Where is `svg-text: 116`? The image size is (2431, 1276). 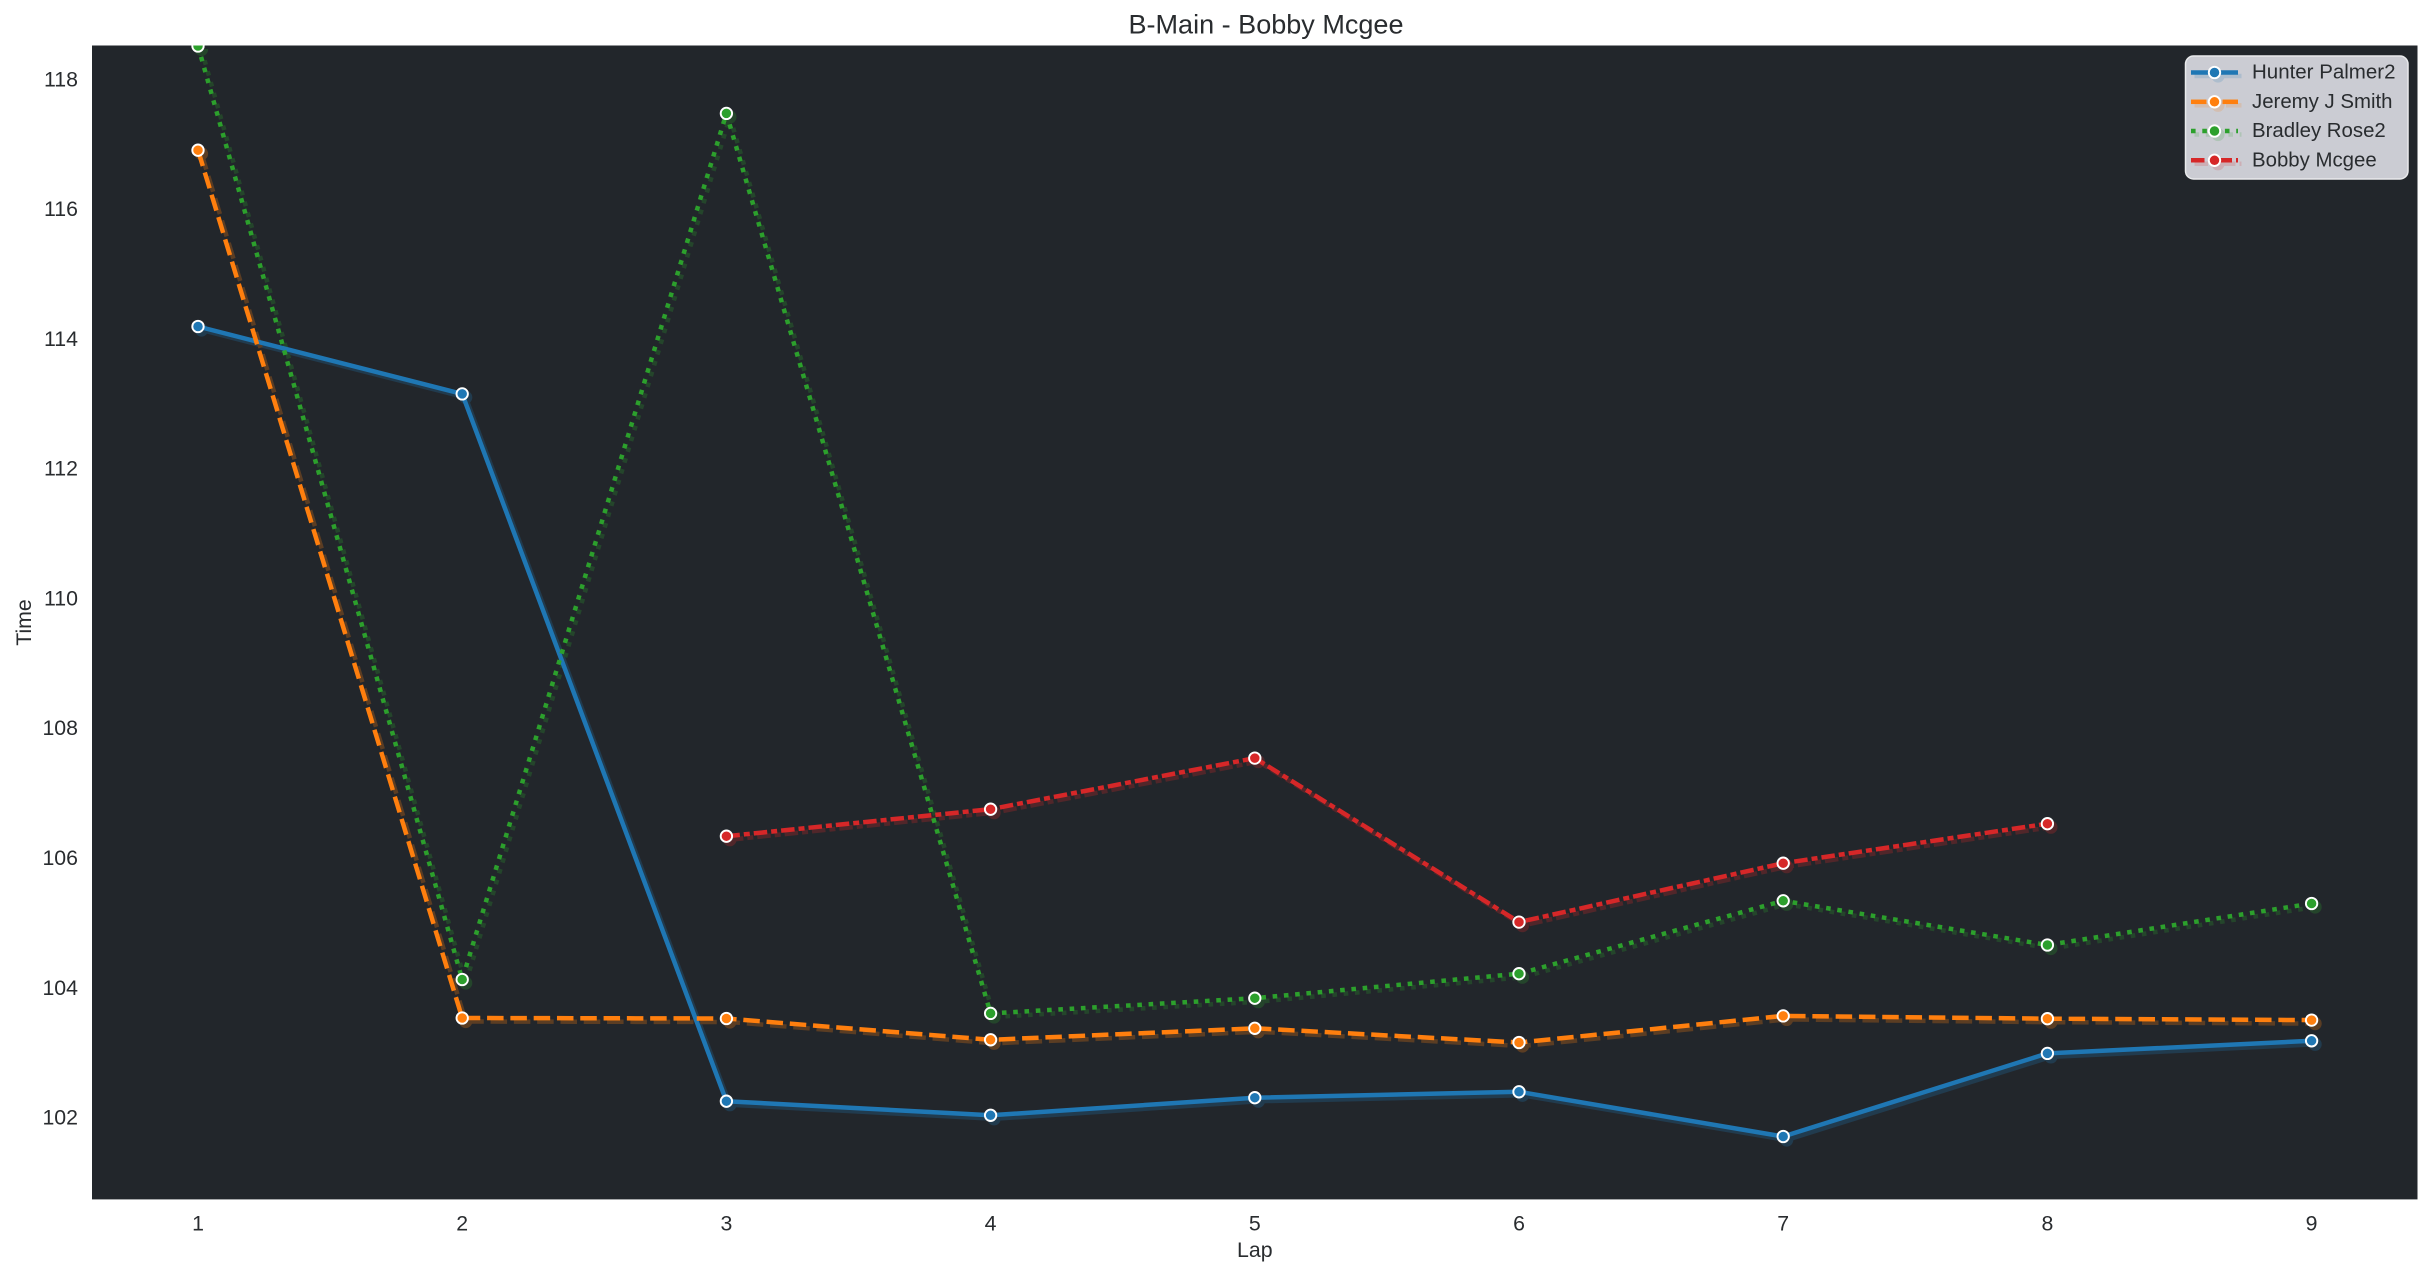 svg-text: 116 is located at coordinates (61, 209).